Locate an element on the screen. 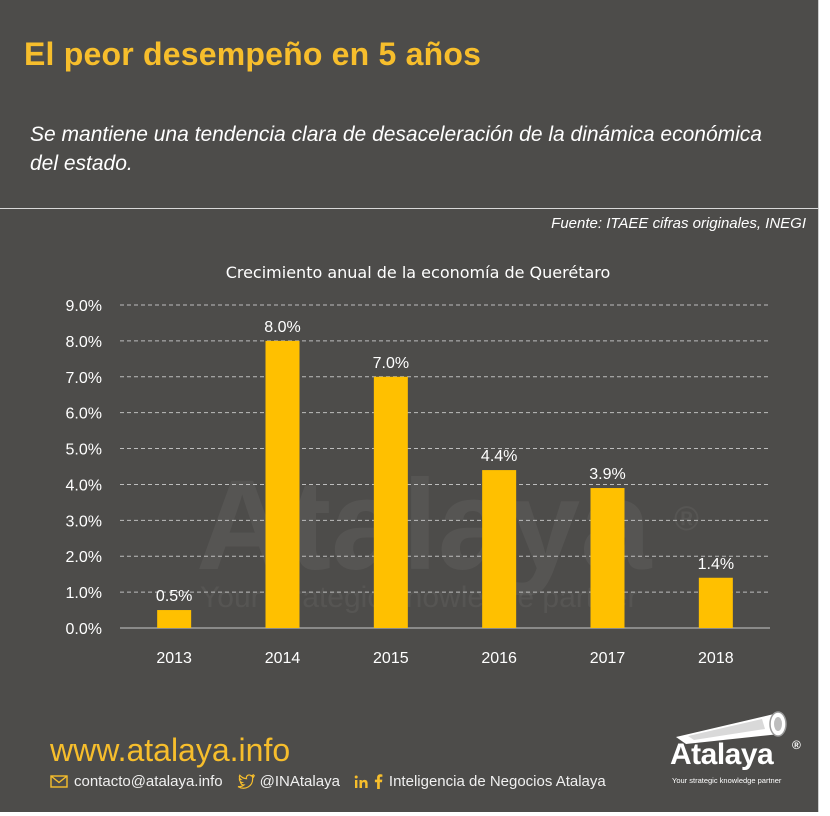  data-label-2014: 8.0% is located at coordinates (282, 327).